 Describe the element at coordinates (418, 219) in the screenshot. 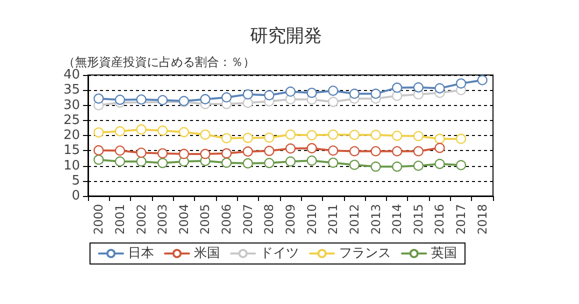

I see `x-tick-label: 2015` at that location.